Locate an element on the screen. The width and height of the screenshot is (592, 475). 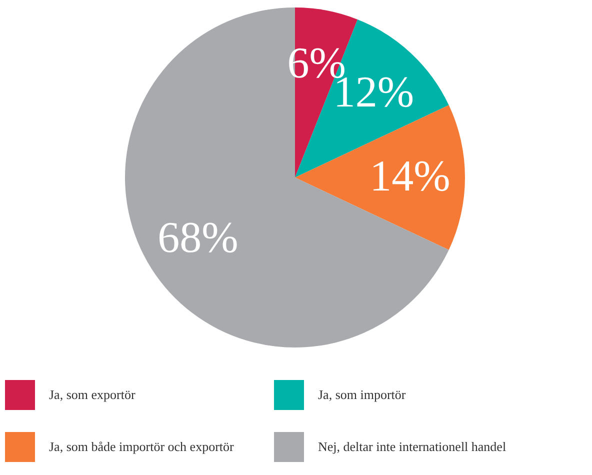
legend-label: Ja, som importör is located at coordinates (362, 394).